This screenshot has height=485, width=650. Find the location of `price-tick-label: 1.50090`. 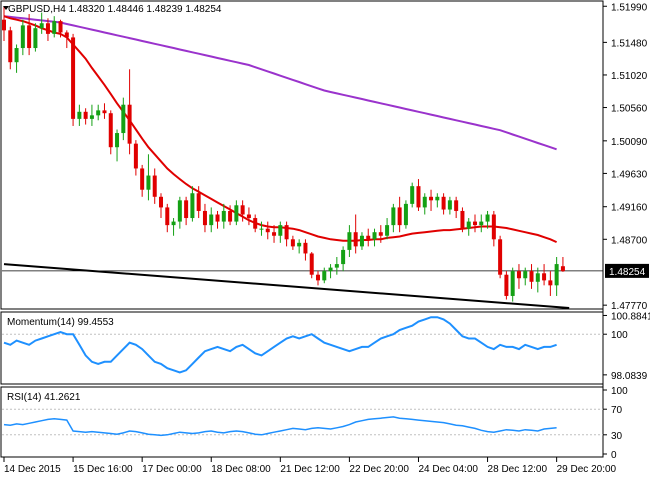

price-tick-label: 1.50090 is located at coordinates (629, 142).